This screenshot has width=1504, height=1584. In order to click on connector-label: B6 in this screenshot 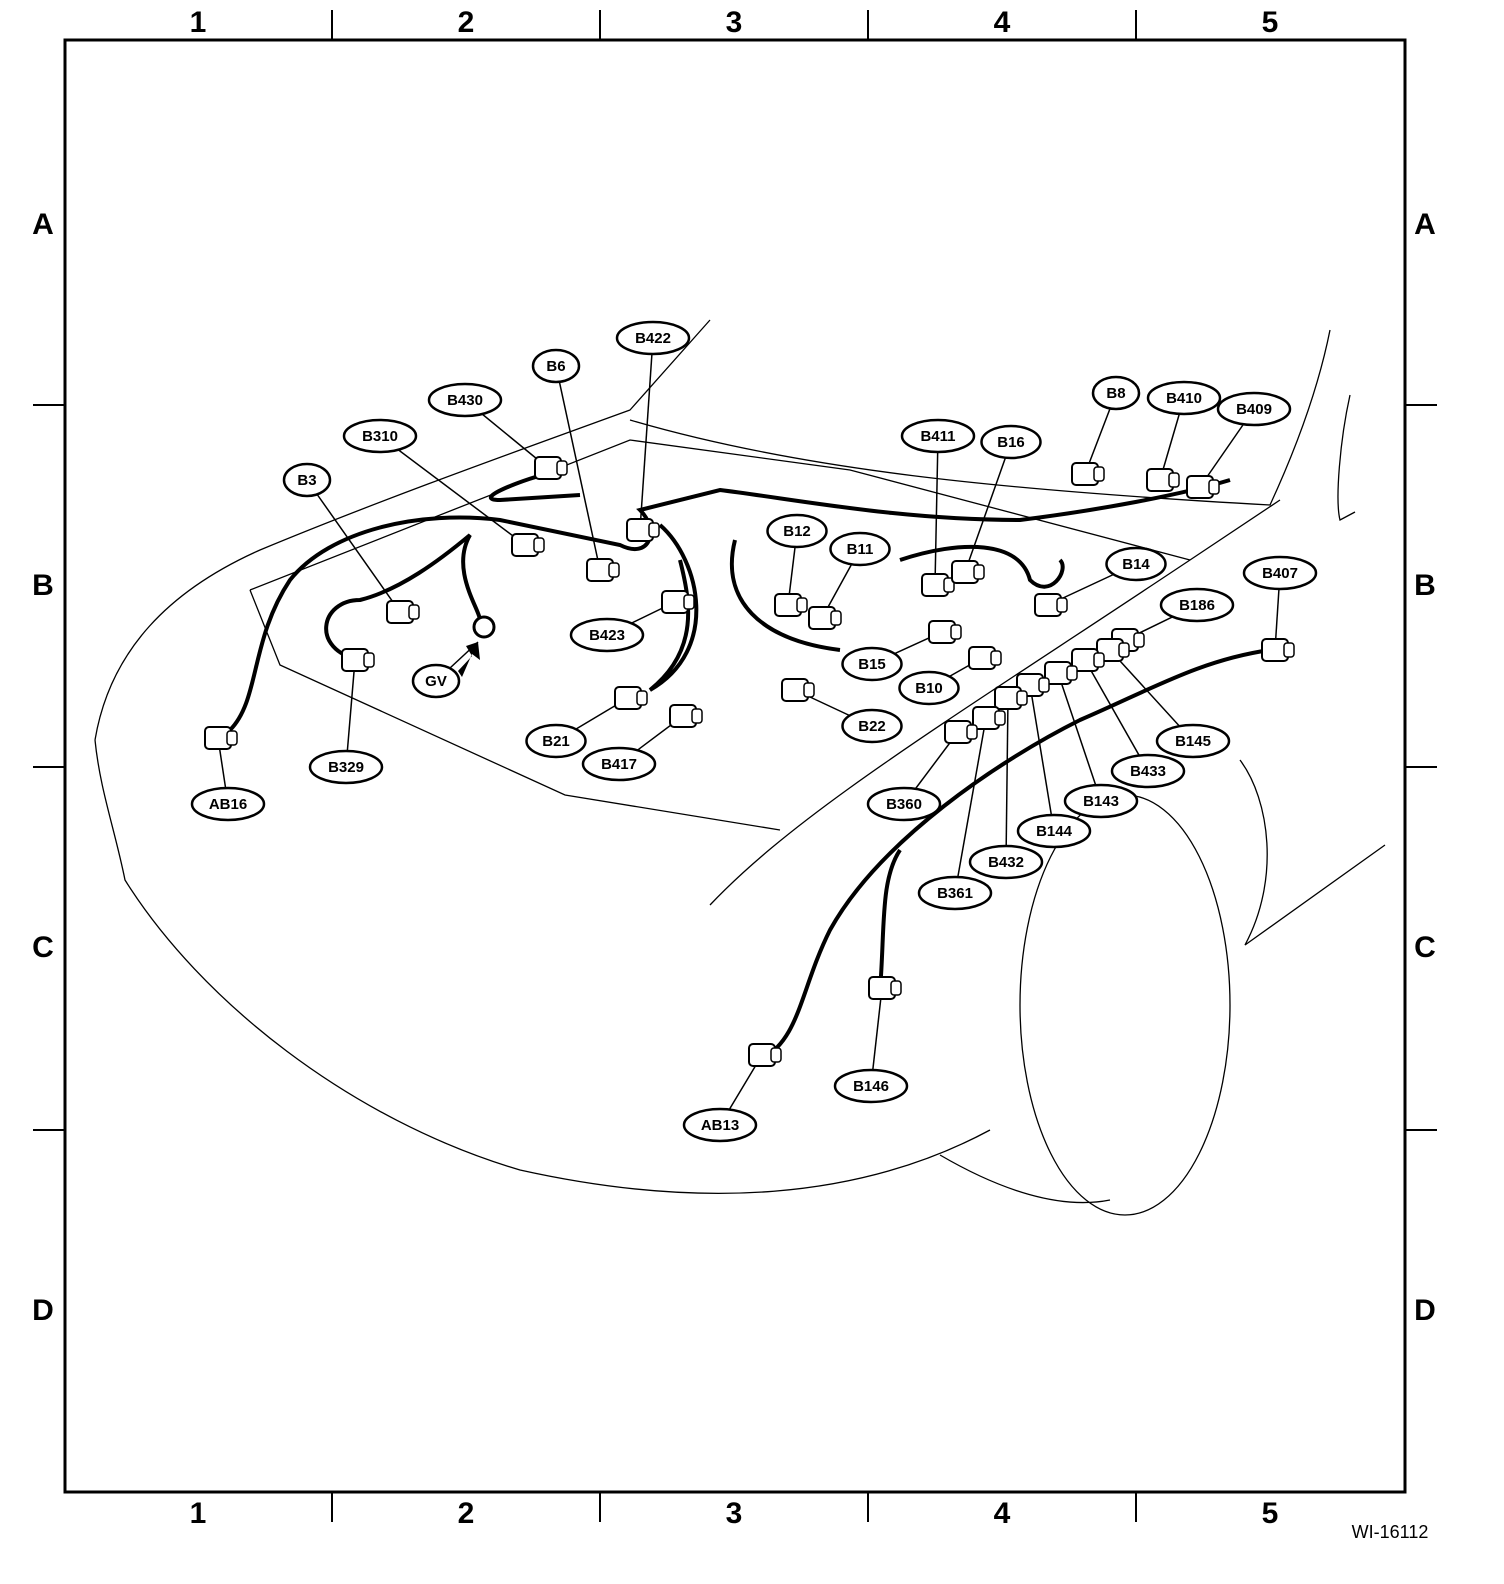, I will do `click(555, 366)`.